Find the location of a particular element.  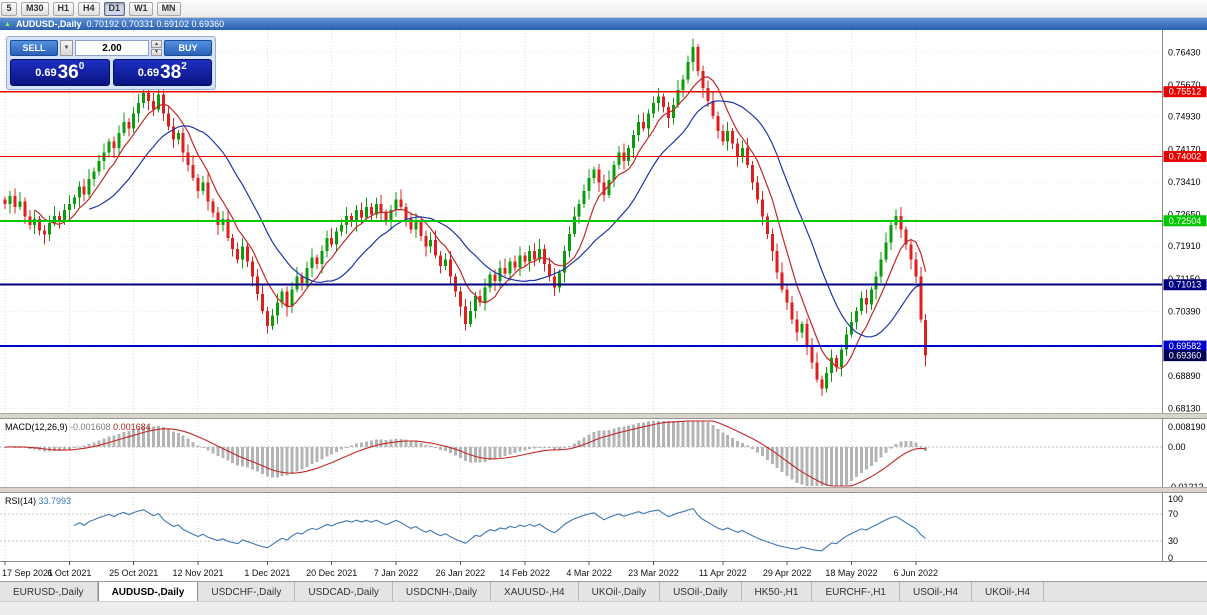

volume-down-icon: ▼ is located at coordinates (156, 52).